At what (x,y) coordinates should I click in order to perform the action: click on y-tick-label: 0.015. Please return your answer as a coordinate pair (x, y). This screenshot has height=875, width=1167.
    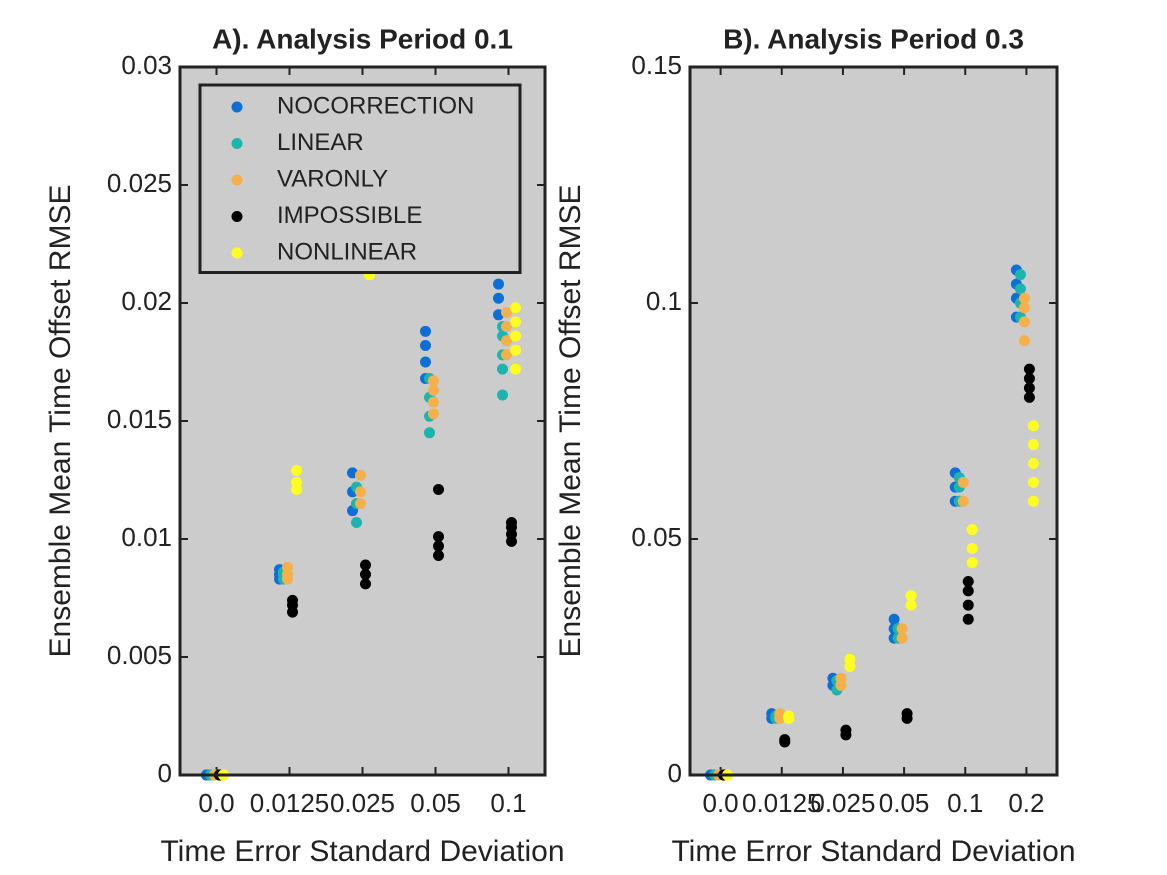
    Looking at the image, I should click on (139, 419).